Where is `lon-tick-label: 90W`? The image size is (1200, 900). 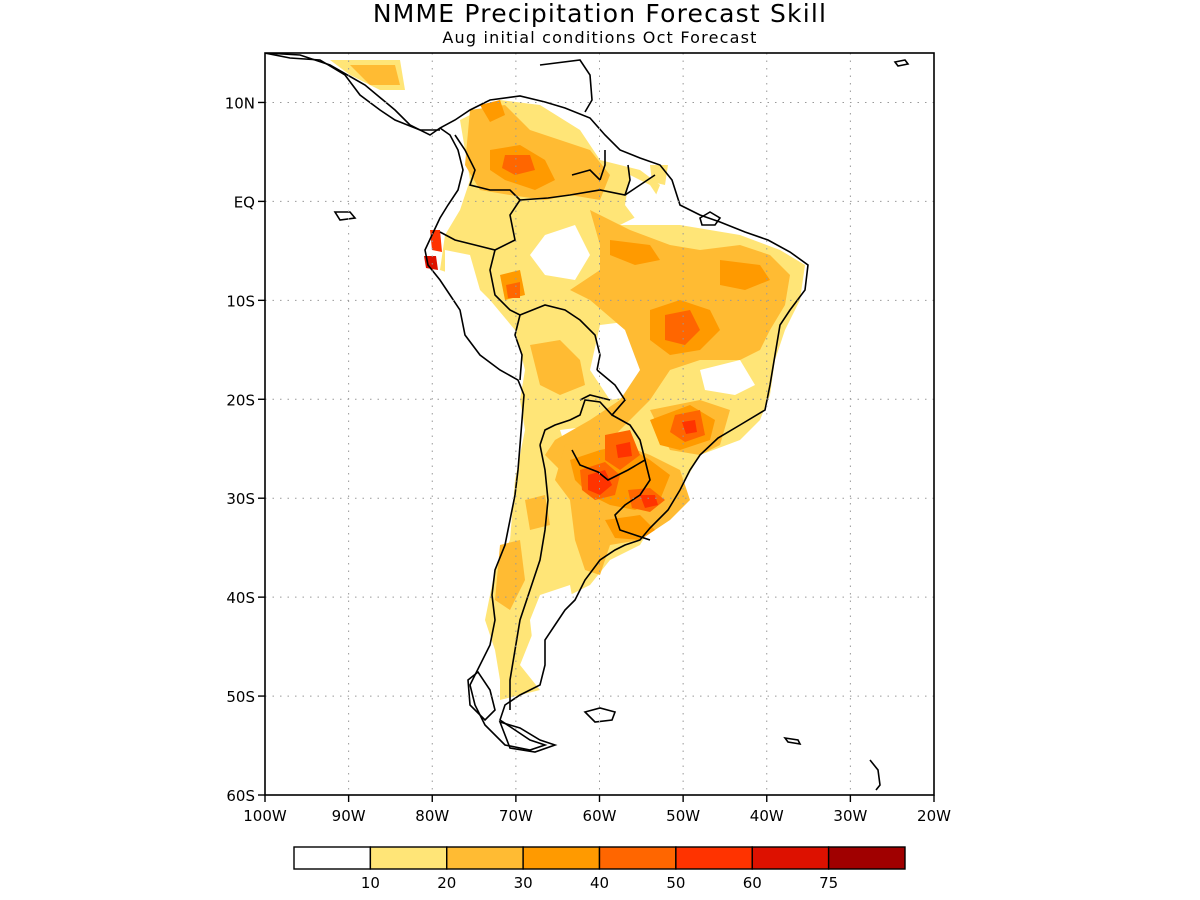 lon-tick-label: 90W is located at coordinates (349, 816).